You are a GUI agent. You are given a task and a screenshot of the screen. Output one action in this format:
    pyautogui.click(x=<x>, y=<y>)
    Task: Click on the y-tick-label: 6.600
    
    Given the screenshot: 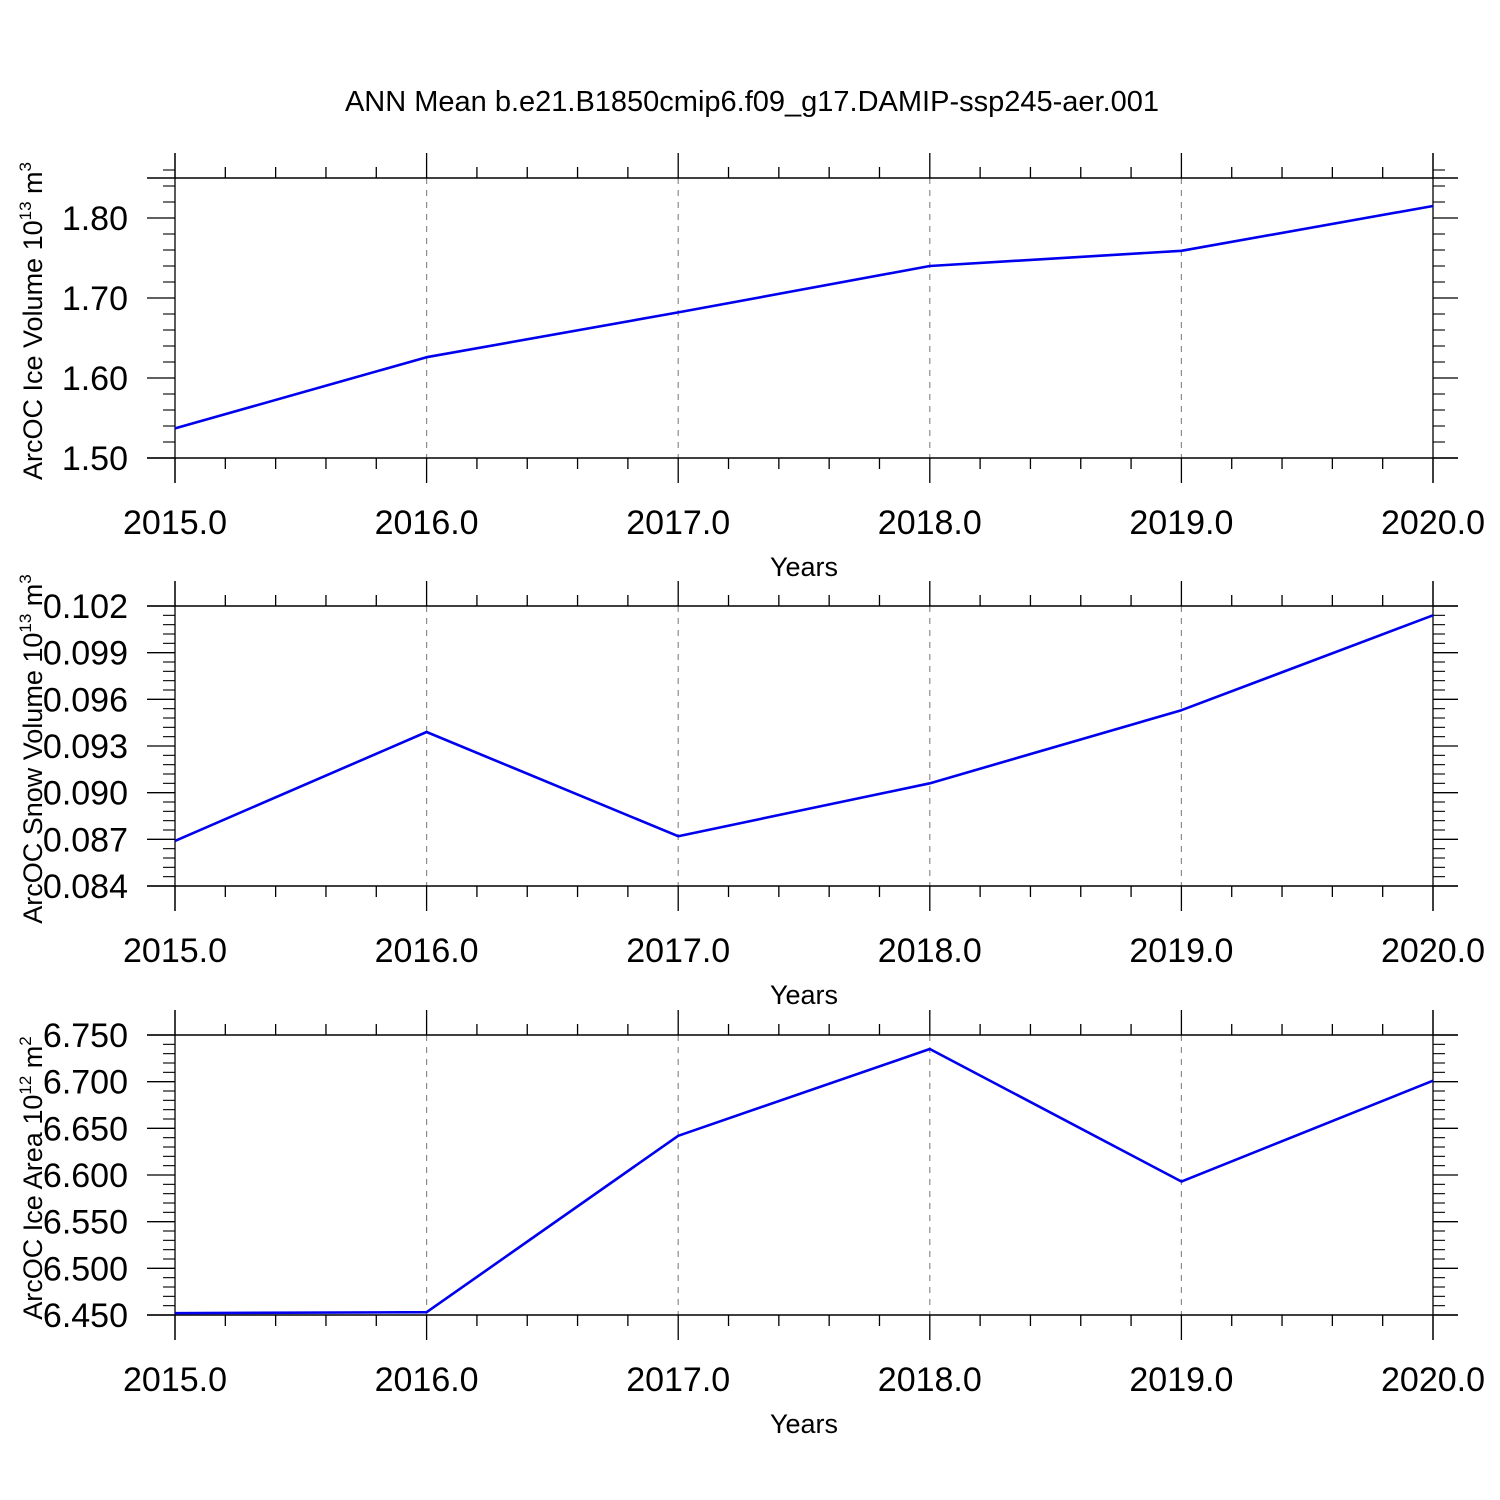 What is the action you would take?
    pyautogui.click(x=85, y=1176)
    